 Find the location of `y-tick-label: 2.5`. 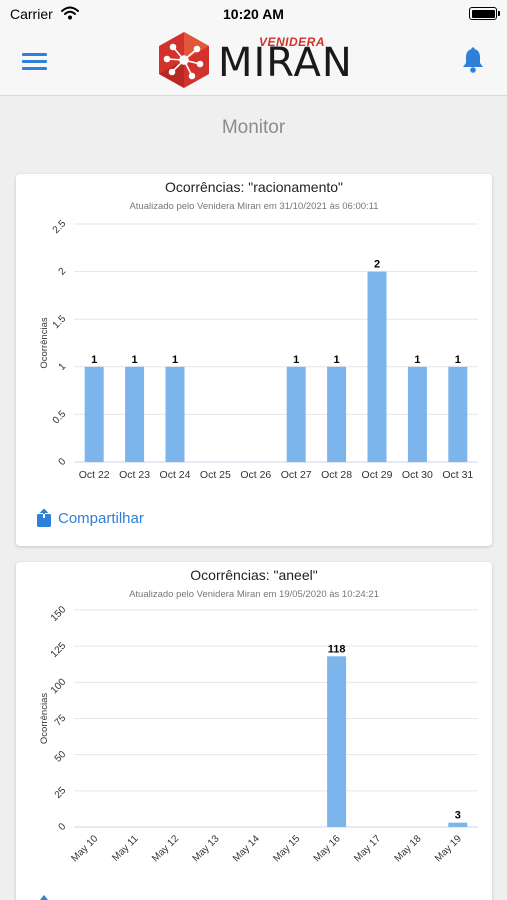

y-tick-label: 2.5 is located at coordinates (60, 227).